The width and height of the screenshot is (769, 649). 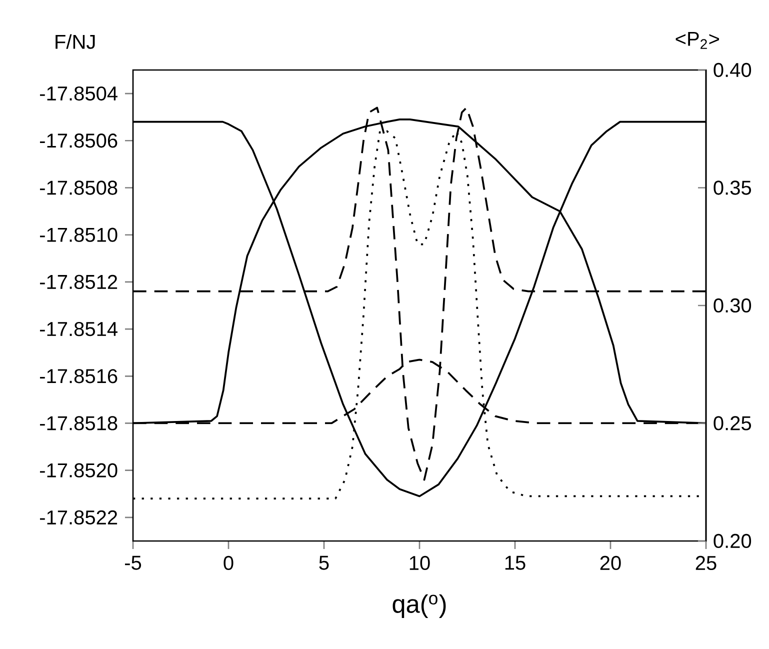 I want to click on y-tick-label: -17.8510, so click(x=79, y=235).